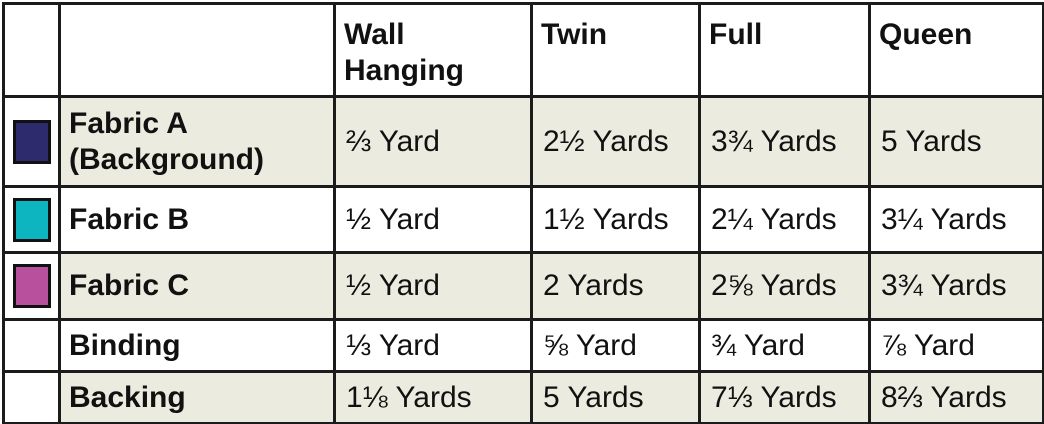 Image resolution: width=1044 pixels, height=424 pixels. What do you see at coordinates (956, 50) in the screenshot?
I see `column-header: Queen` at bounding box center [956, 50].